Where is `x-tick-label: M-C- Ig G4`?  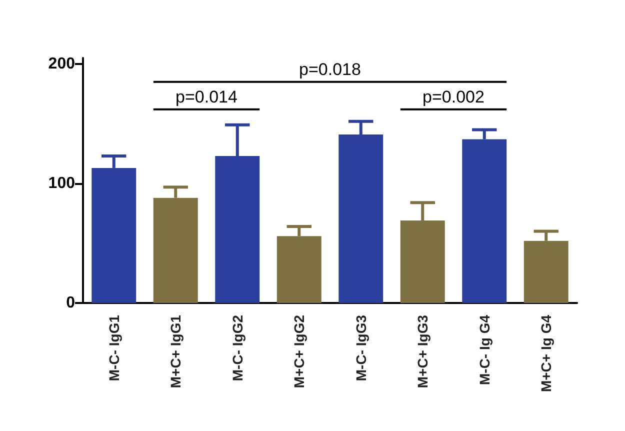
x-tick-label: M-C- Ig G4 is located at coordinates (484, 349).